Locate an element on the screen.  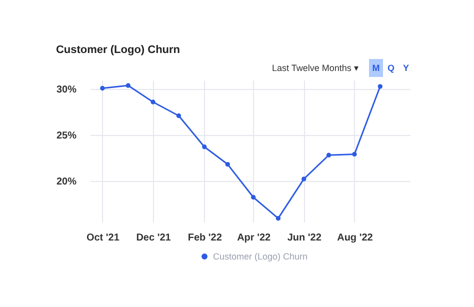
x-tick-label: Oct '21 is located at coordinates (103, 238).